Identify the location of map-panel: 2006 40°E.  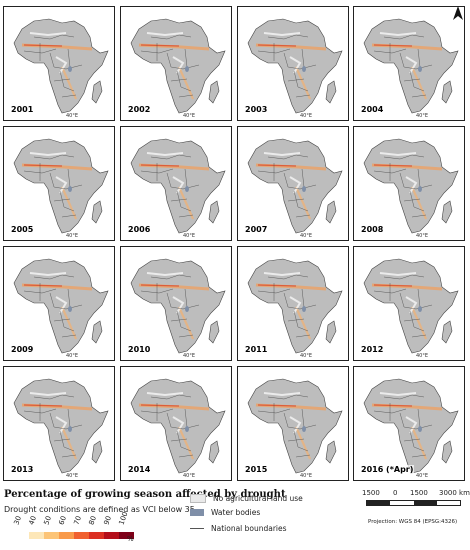
(176, 183).